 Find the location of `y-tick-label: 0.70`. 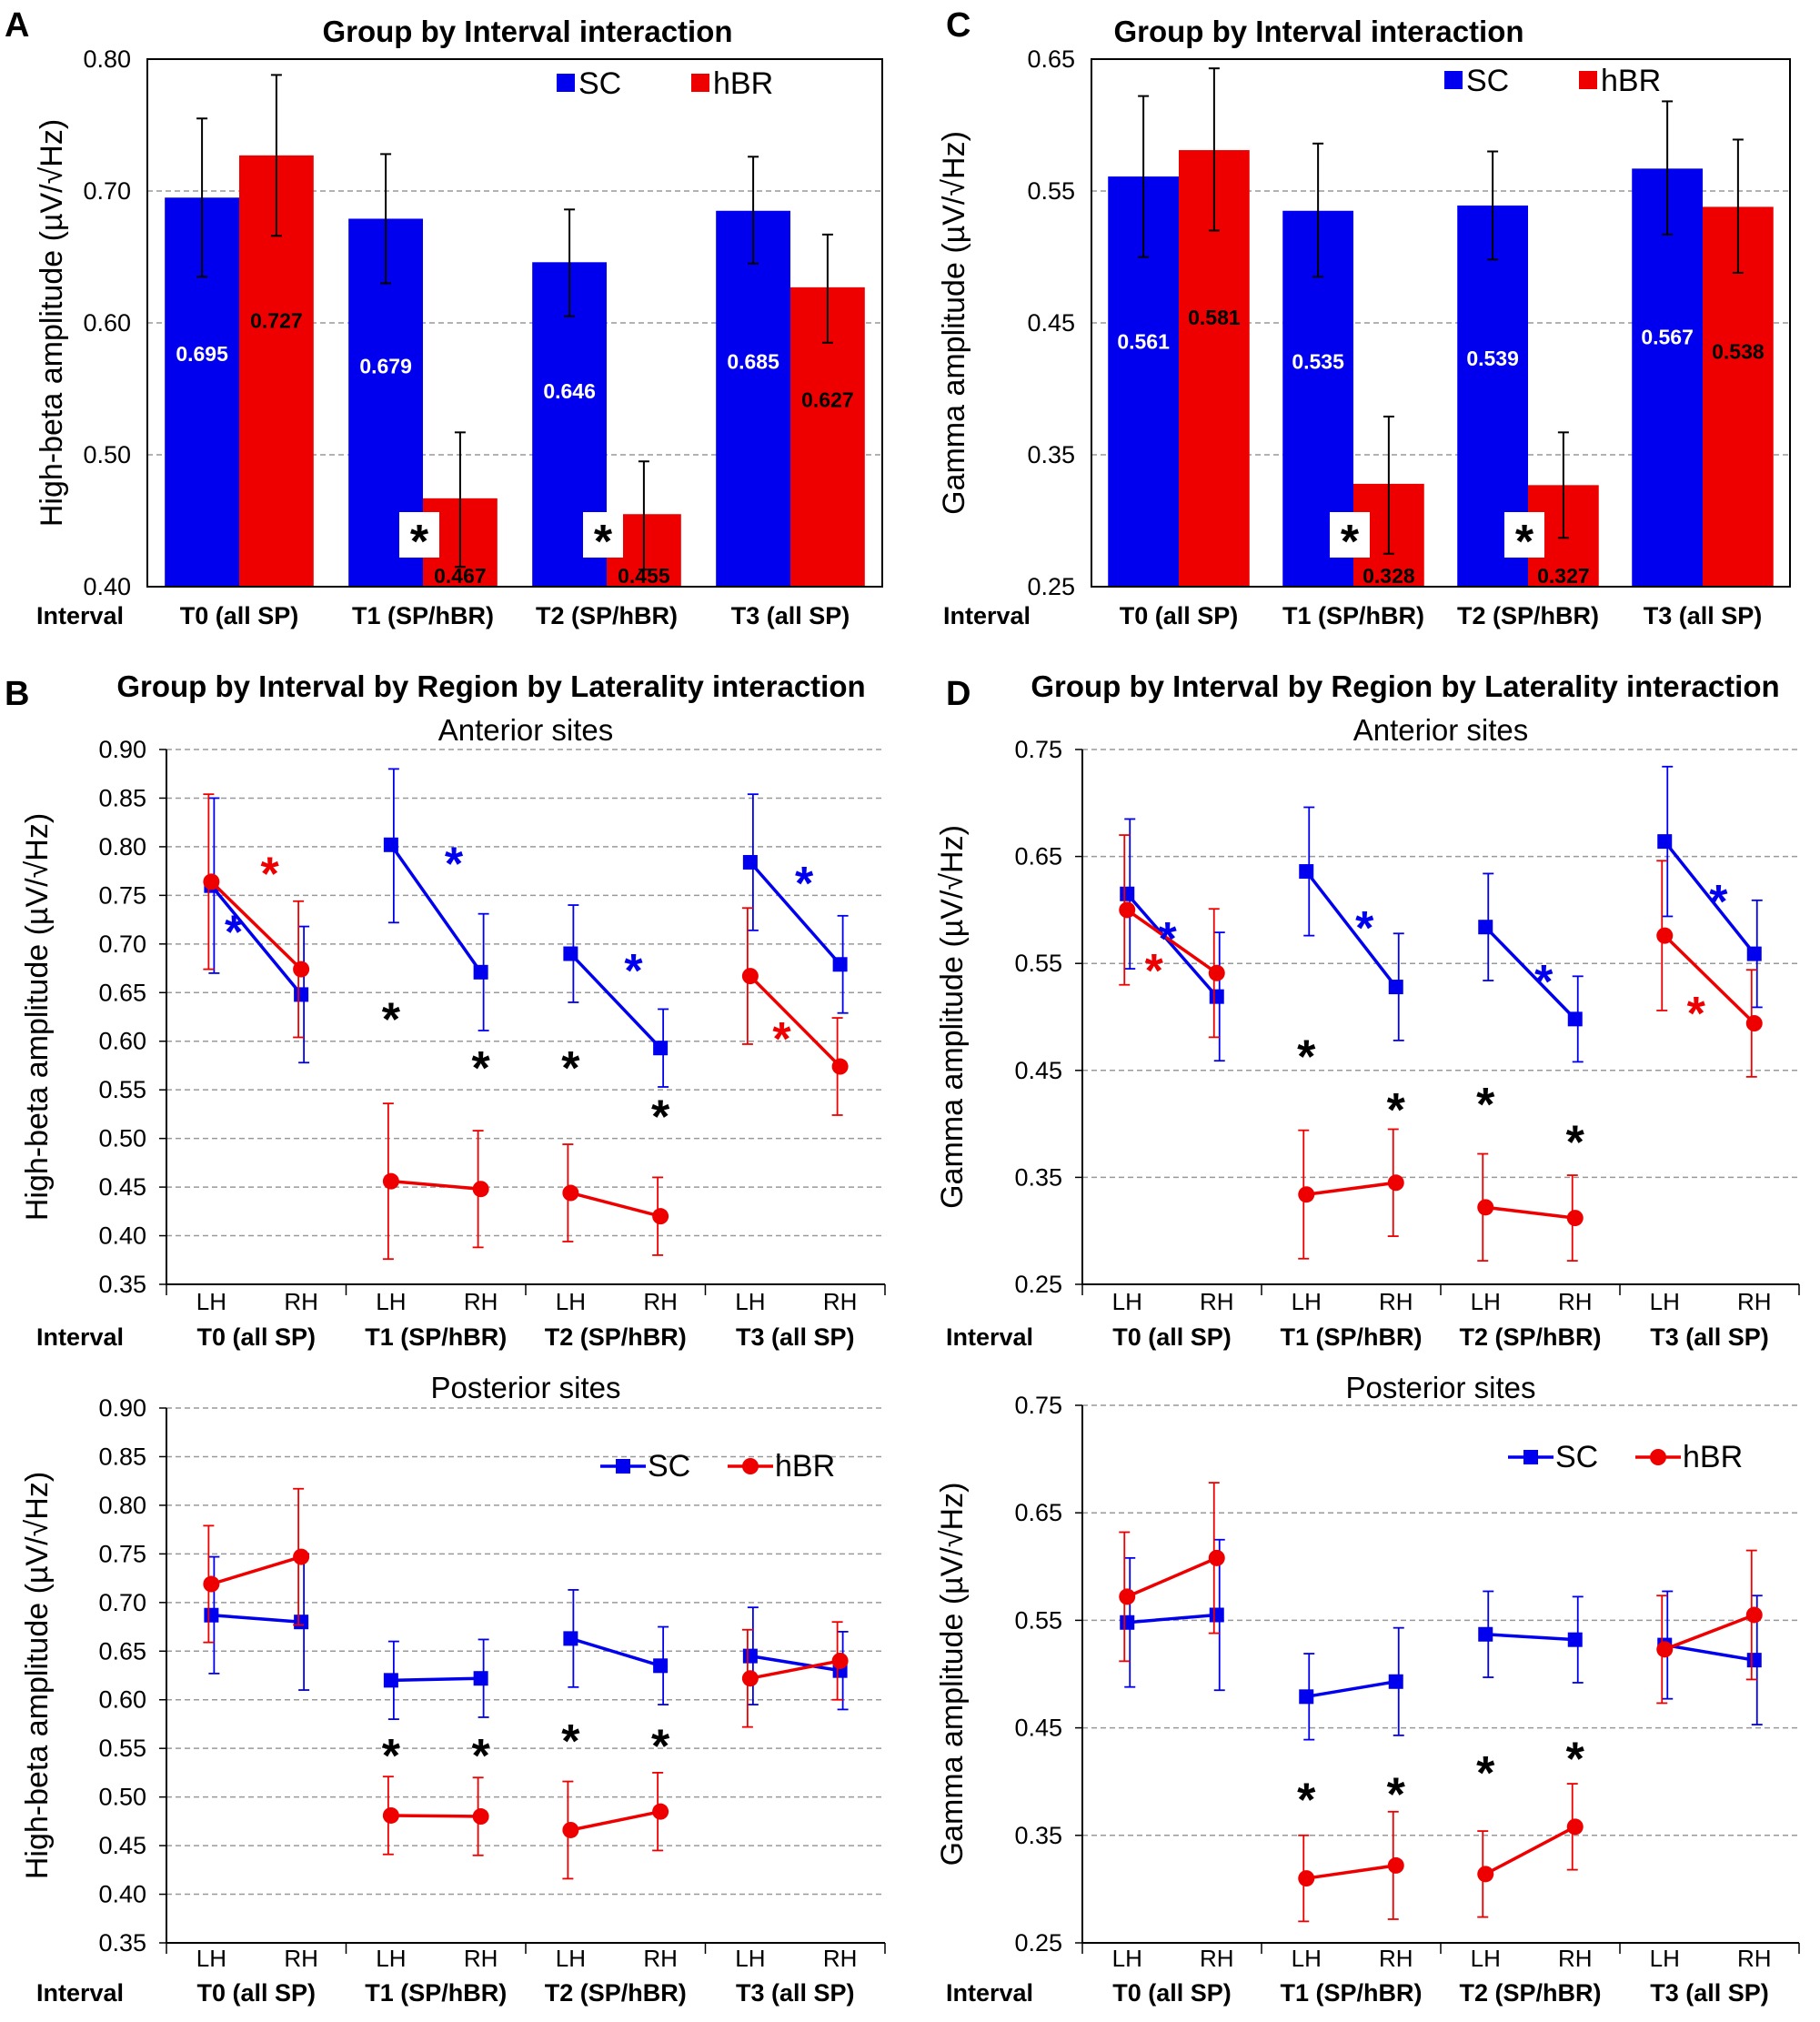

y-tick-label: 0.70 is located at coordinates (107, 191).